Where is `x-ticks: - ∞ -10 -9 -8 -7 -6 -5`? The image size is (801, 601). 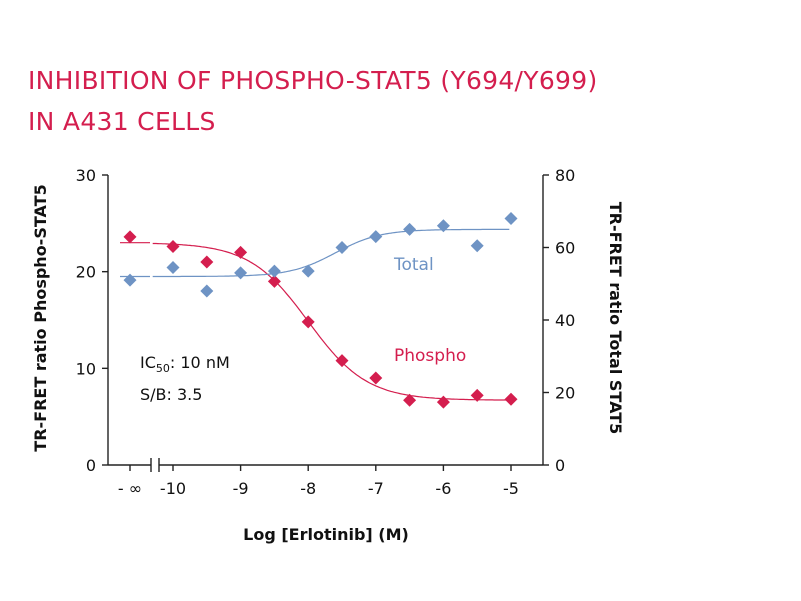 x-ticks: - ∞ -10 -9 -8 -7 -6 -5 is located at coordinates (318, 481).